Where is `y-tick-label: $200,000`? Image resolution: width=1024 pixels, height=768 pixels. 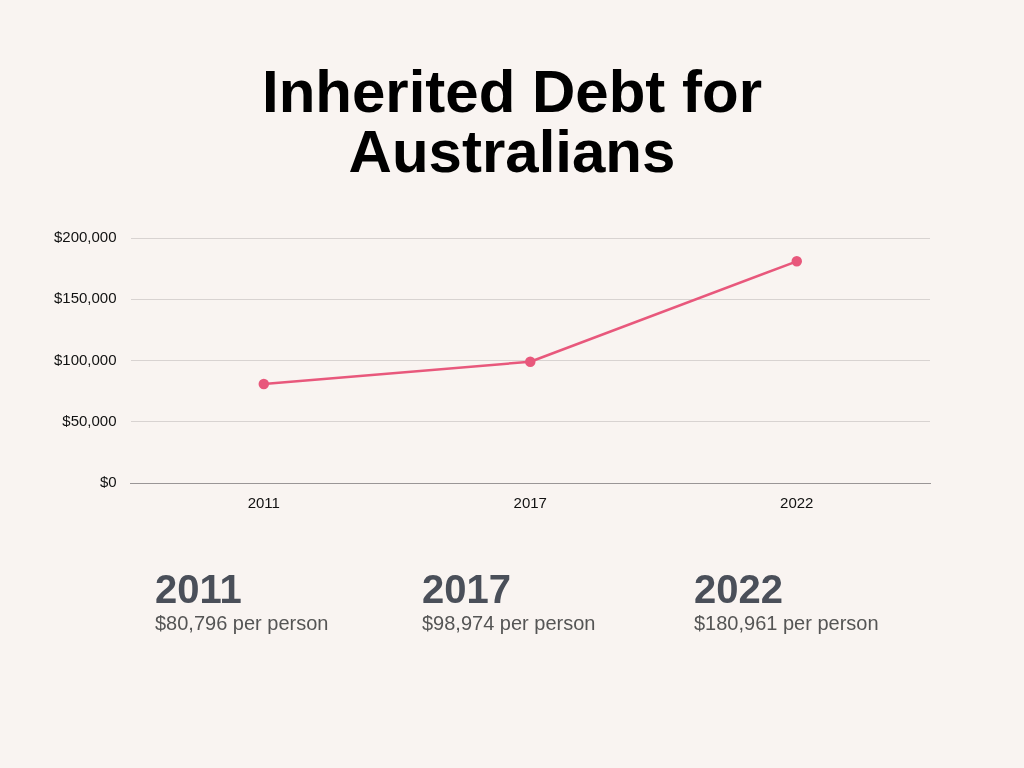
y-tick-label: $200,000 is located at coordinates (85, 237).